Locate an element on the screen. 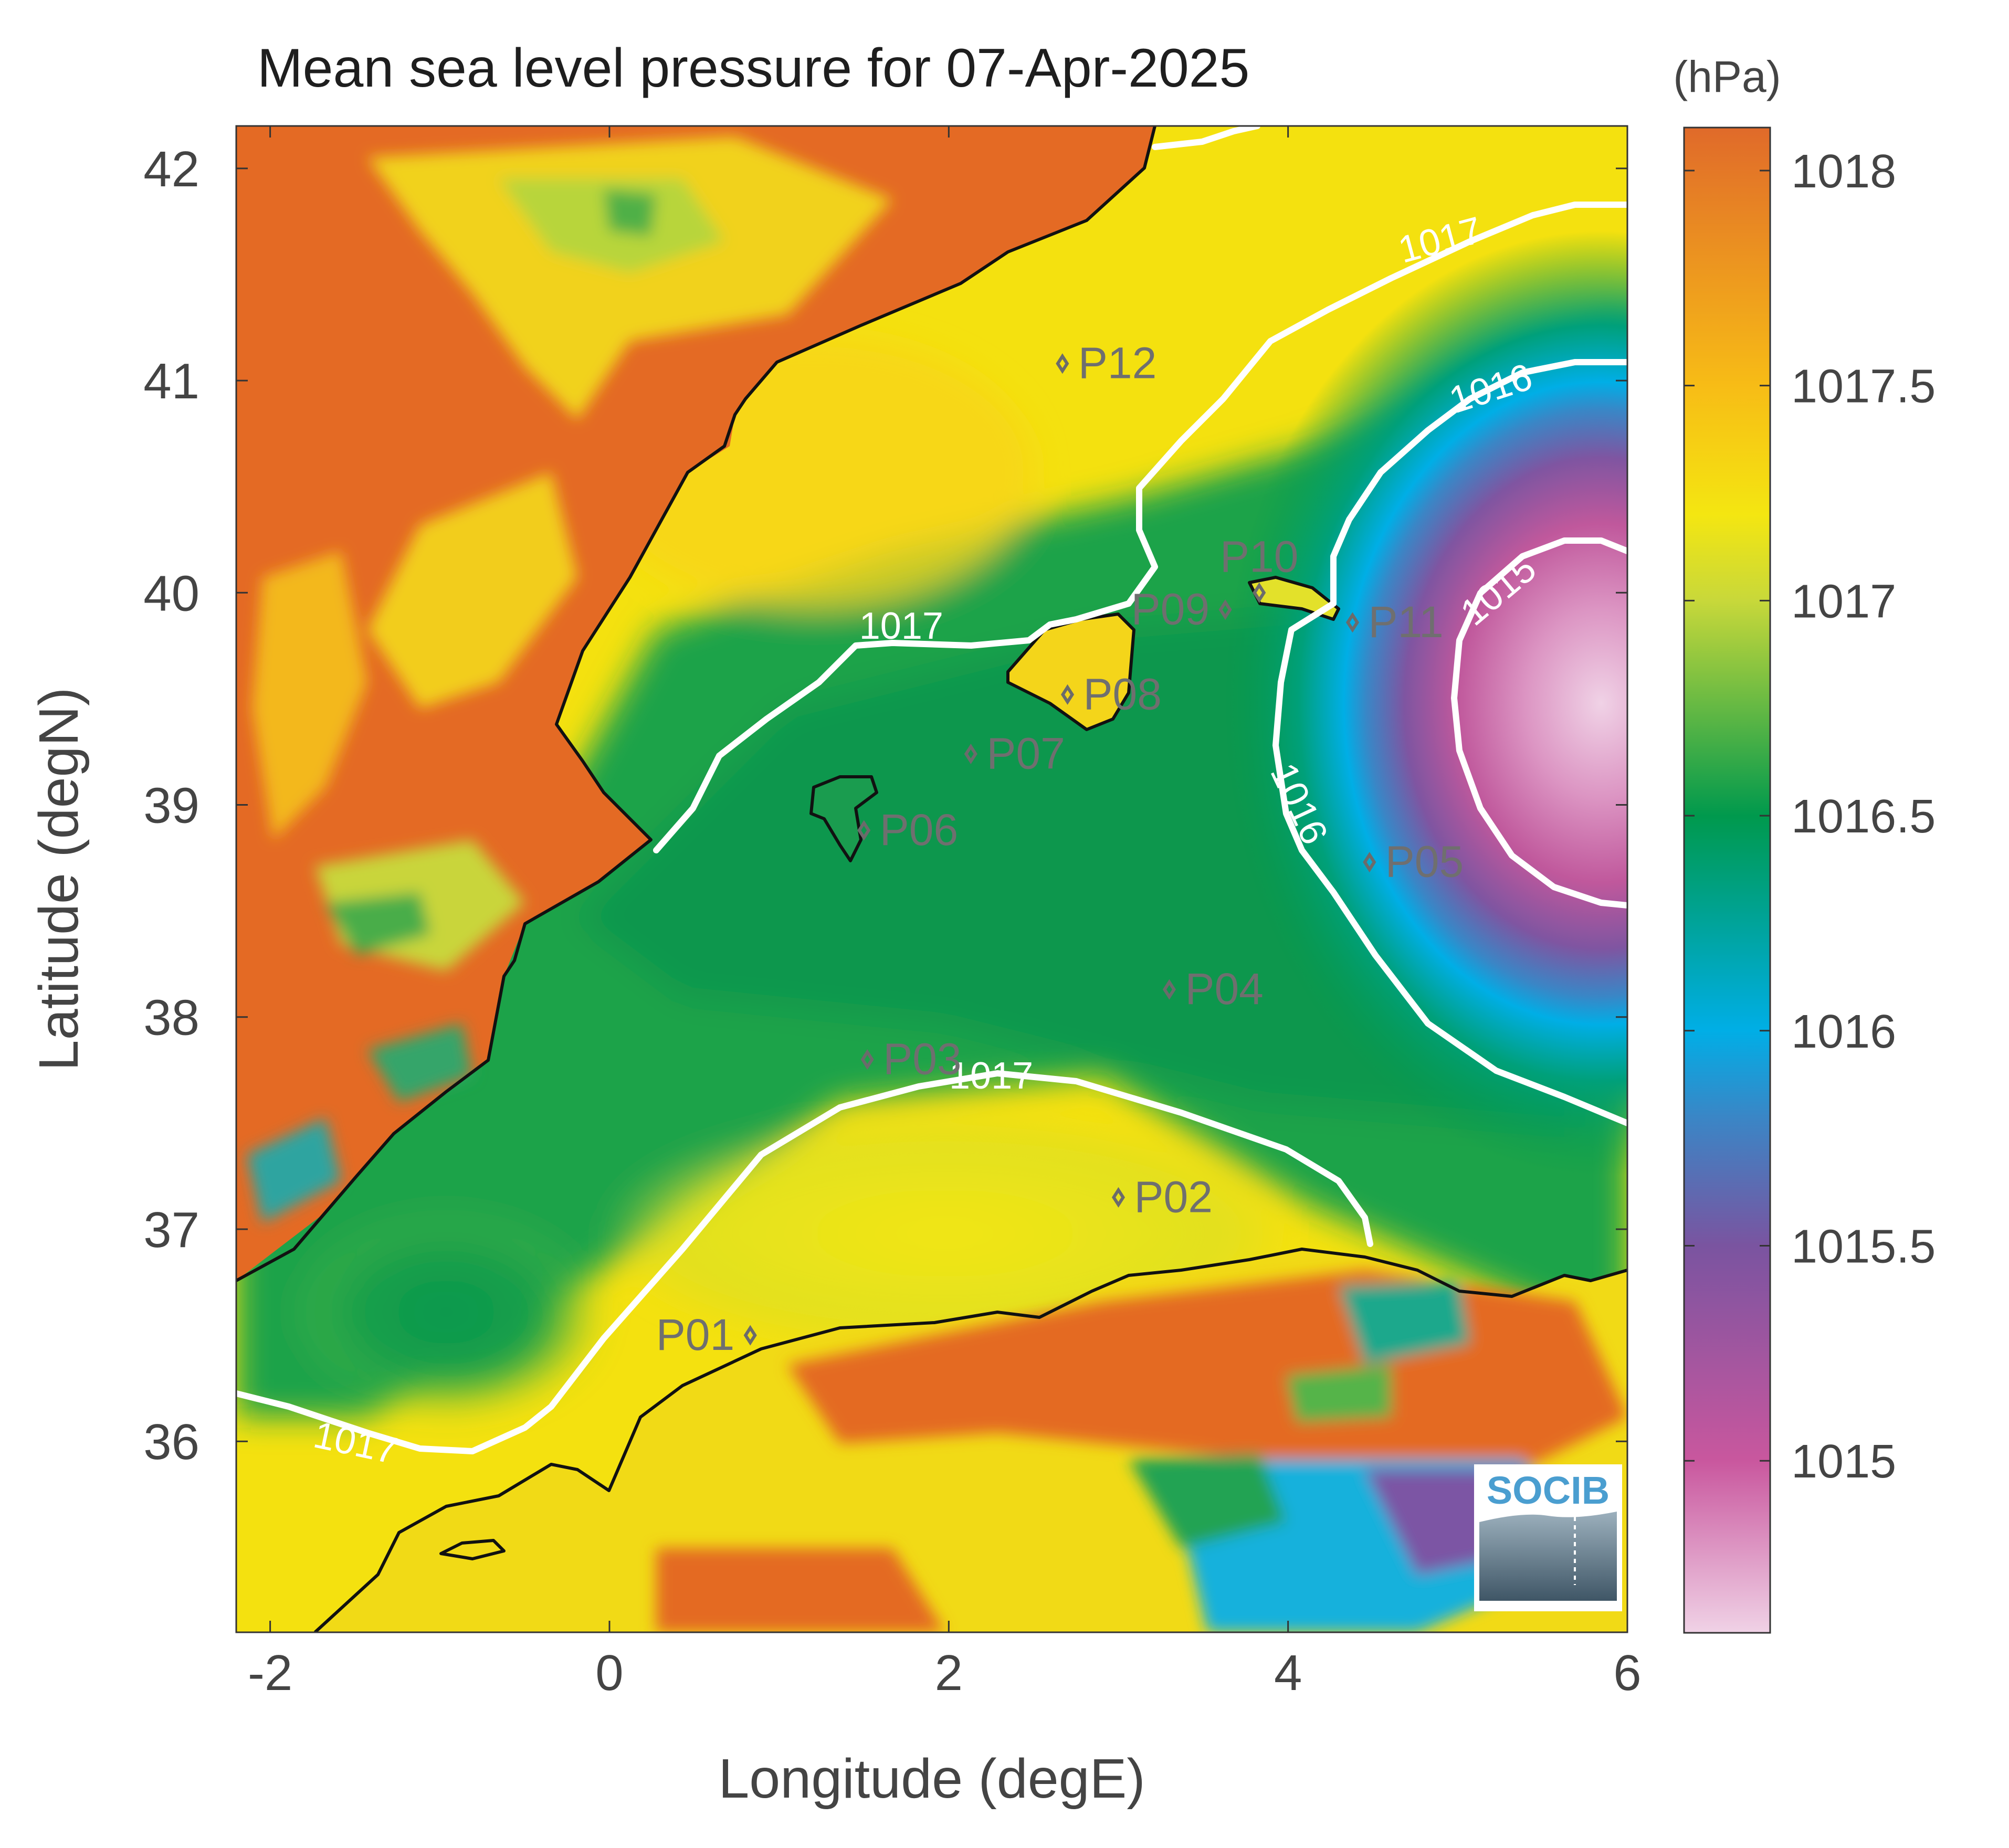 The image size is (2009, 1848). station-label: P05 is located at coordinates (1425, 861).